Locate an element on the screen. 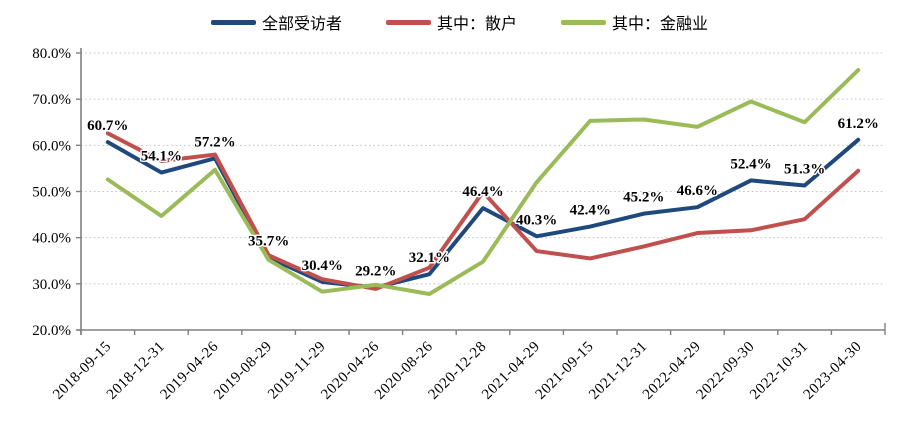  legend-item-finance-industry: 其中：金融业 is located at coordinates (634, 22).